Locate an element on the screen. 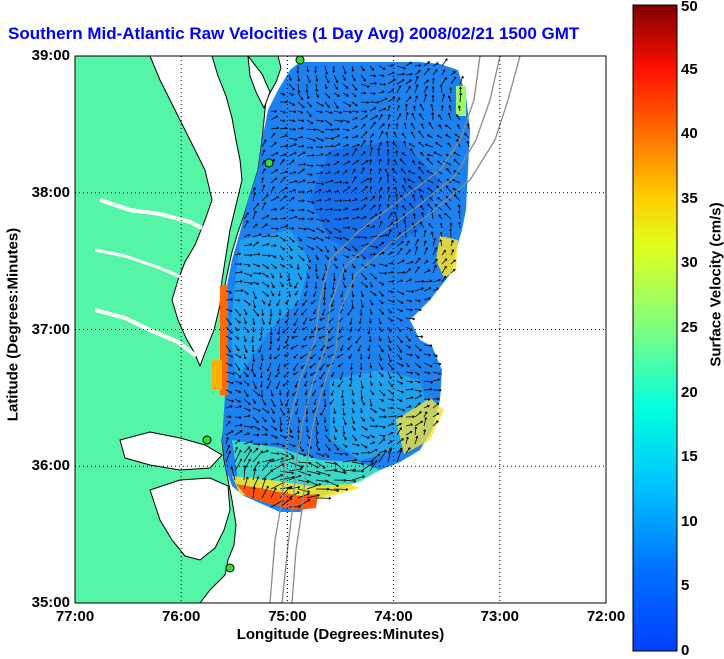 The image size is (724, 659). velocity-patch-southeast is located at coordinates (420, 426).